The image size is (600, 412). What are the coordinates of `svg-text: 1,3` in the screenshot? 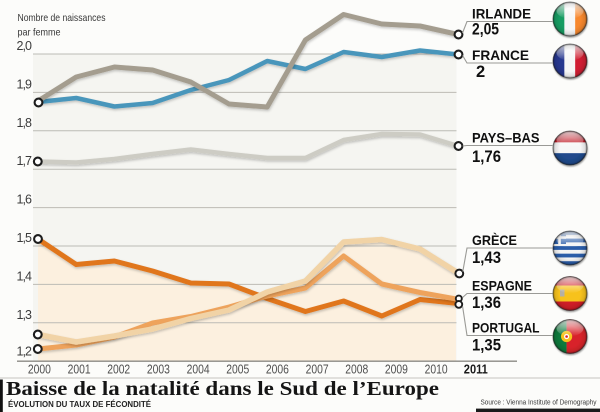 It's located at (25, 315).